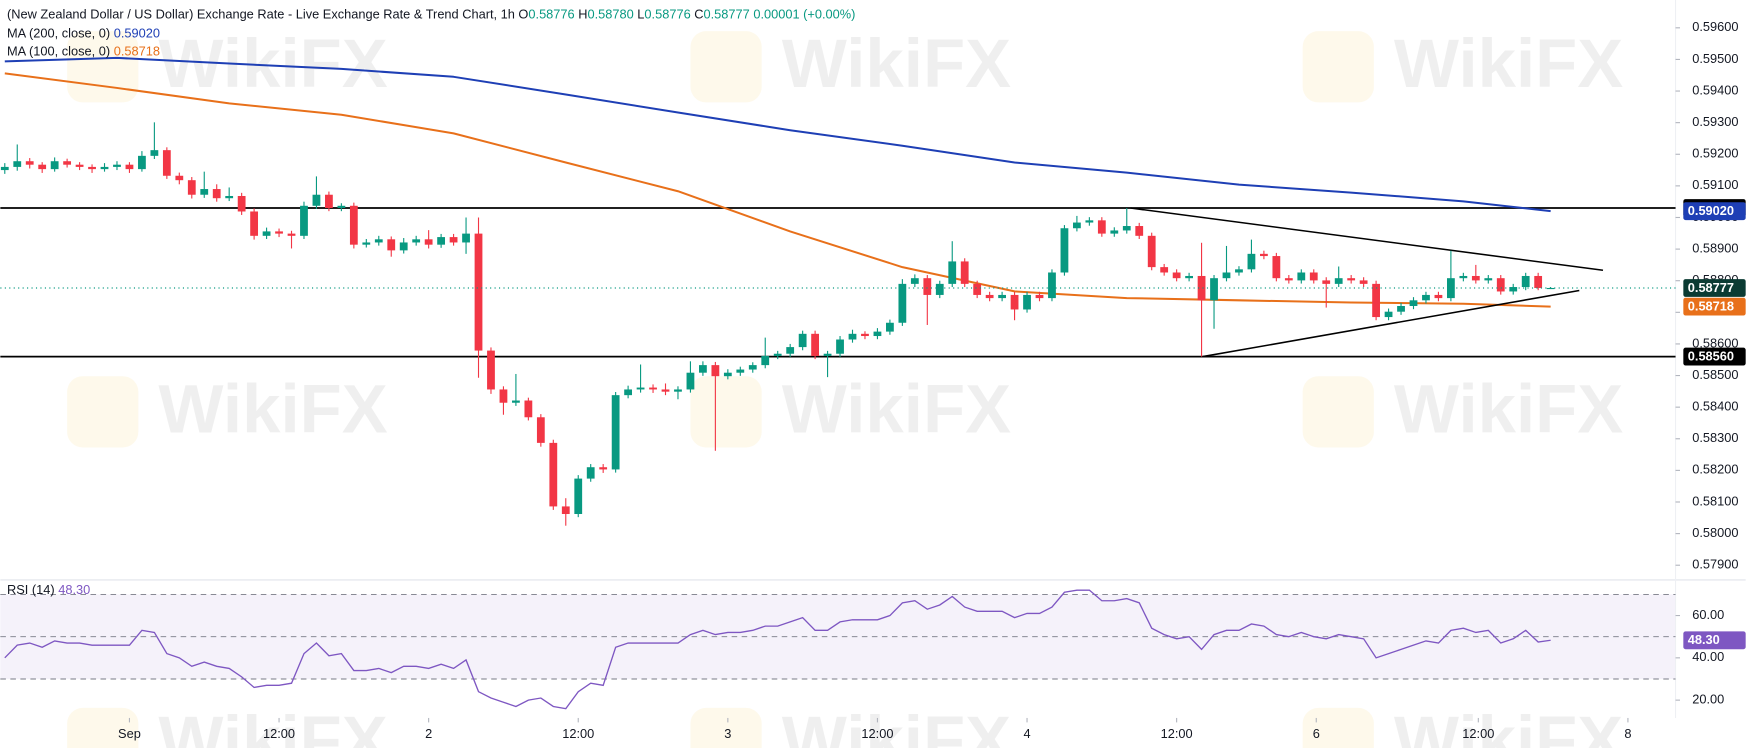 Image resolution: width=1746 pixels, height=748 pixels. Describe the element at coordinates (1715, 153) in the screenshot. I see `y-tick-label: 0.59200` at that location.